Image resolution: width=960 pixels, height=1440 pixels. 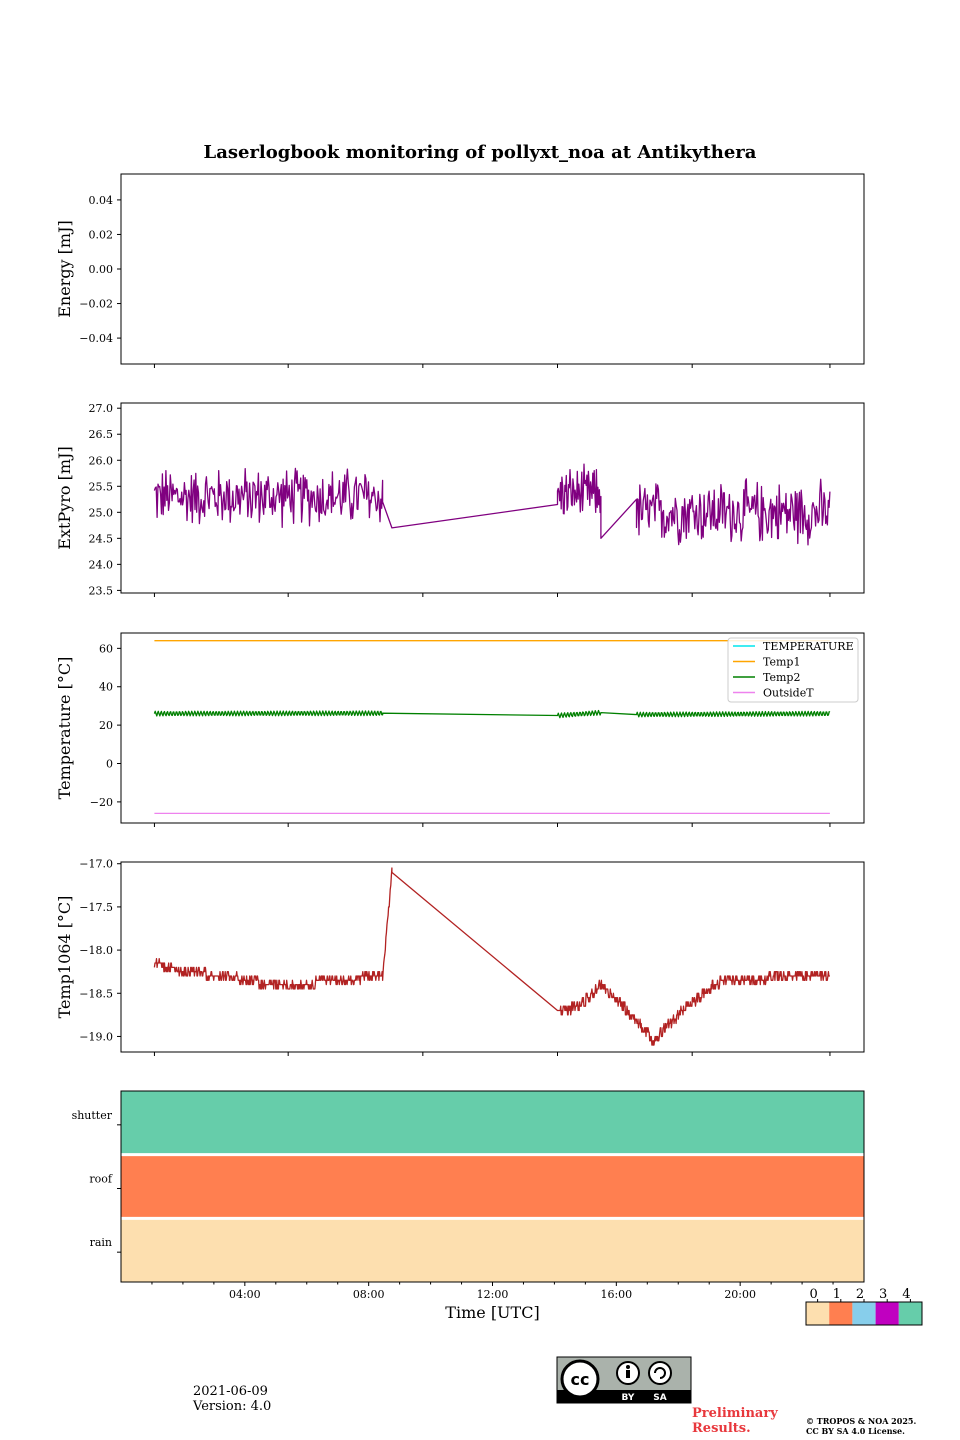 What do you see at coordinates (101, 486) in the screenshot?
I see `y-tick-label: 25.5` at bounding box center [101, 486].